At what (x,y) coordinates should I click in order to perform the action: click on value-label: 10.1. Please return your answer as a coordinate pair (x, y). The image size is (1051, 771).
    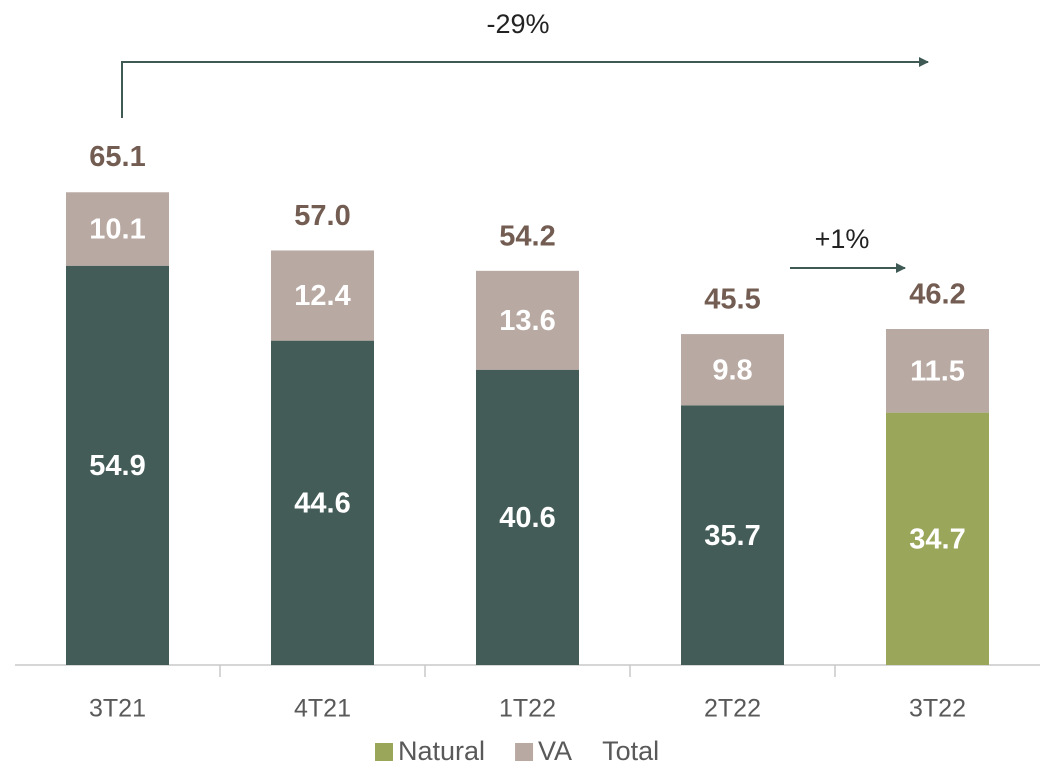
    Looking at the image, I should click on (117, 230).